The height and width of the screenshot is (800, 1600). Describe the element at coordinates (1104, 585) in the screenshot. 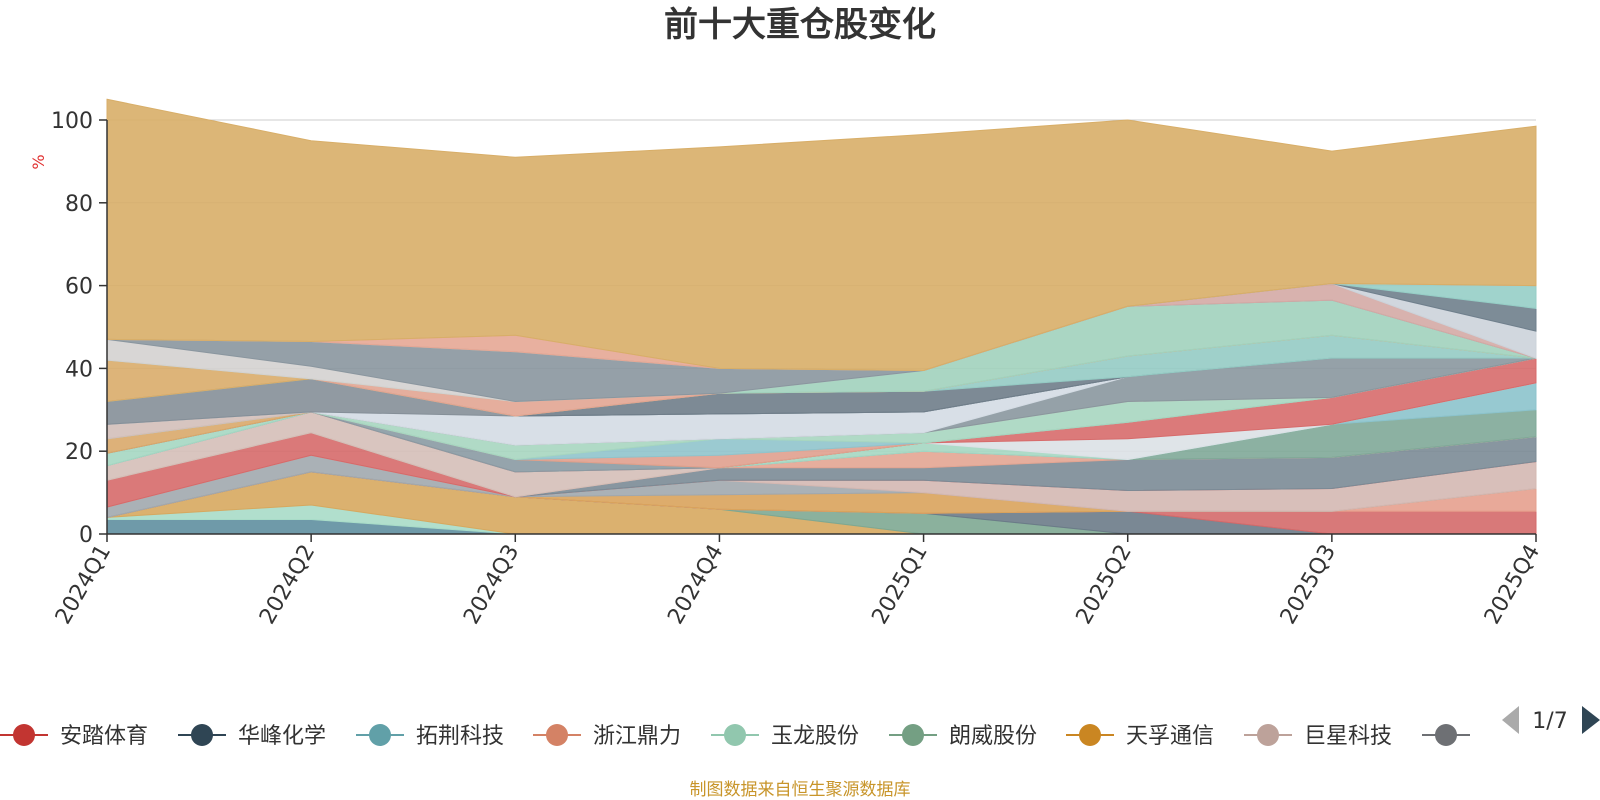

I see `x-tick-label-5: 2025Q2` at that location.